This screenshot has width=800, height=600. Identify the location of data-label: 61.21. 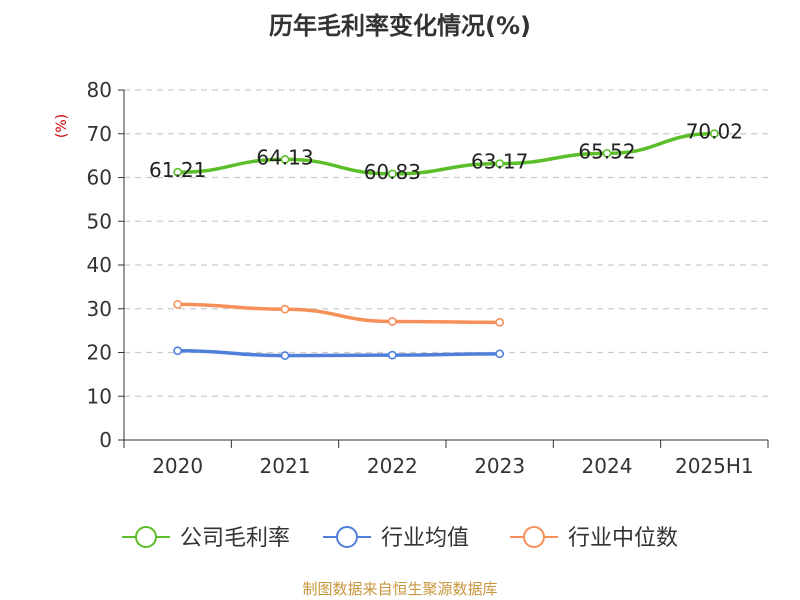
(177, 170).